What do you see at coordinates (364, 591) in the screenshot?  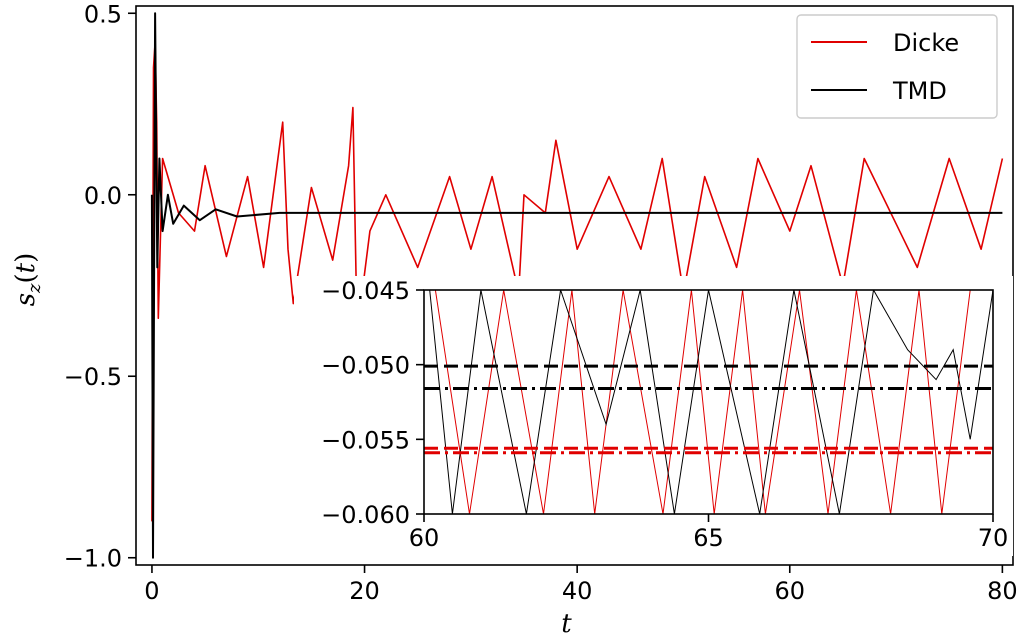 I see `x-tick-label: 20` at bounding box center [364, 591].